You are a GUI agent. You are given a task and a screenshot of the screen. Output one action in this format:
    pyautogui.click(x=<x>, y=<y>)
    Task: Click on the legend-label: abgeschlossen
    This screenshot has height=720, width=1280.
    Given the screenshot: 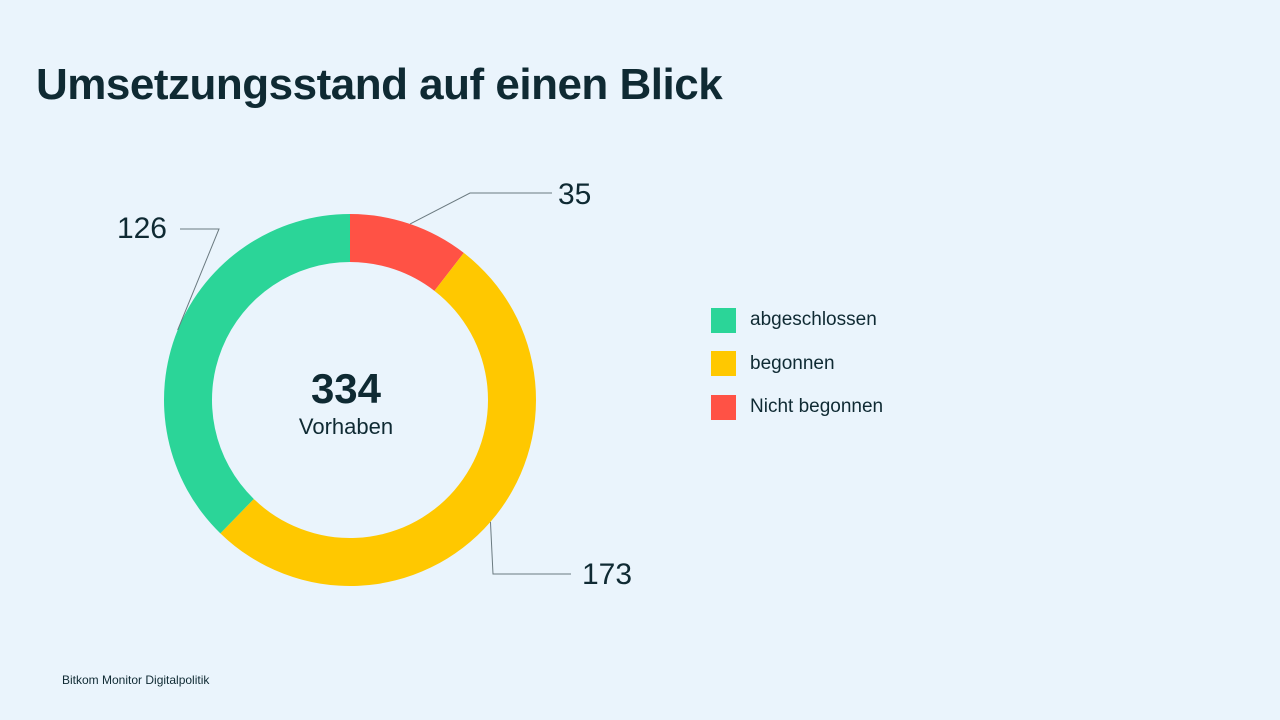 What is the action you would take?
    pyautogui.click(x=813, y=319)
    